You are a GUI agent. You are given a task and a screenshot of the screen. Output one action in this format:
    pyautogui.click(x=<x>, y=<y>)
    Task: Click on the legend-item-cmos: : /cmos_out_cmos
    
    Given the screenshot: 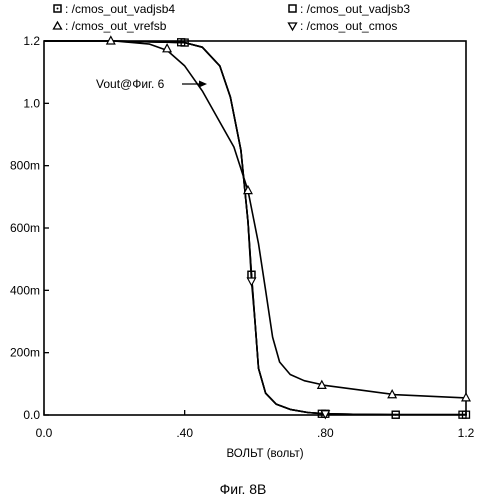 What is the action you would take?
    pyautogui.click(x=343, y=26)
    